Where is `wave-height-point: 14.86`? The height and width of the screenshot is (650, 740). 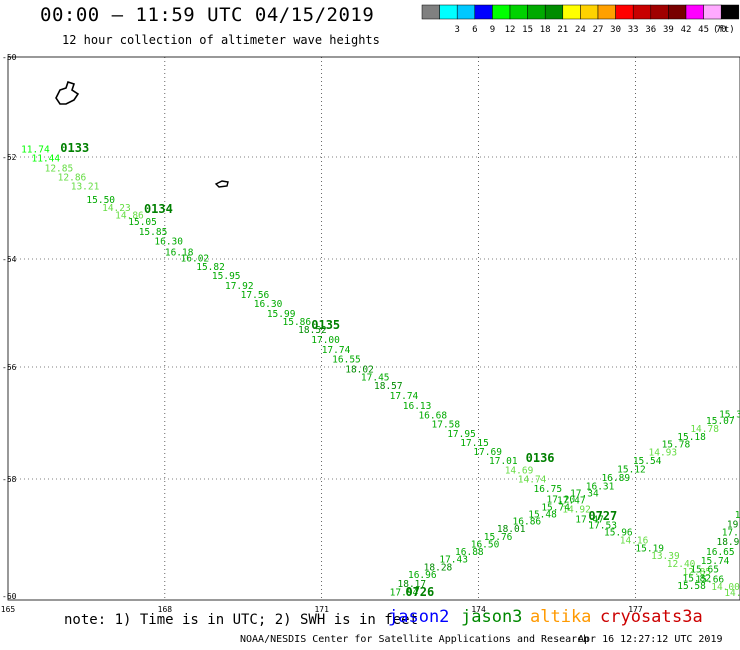 wave-height-point: 14.86 is located at coordinates (129, 216).